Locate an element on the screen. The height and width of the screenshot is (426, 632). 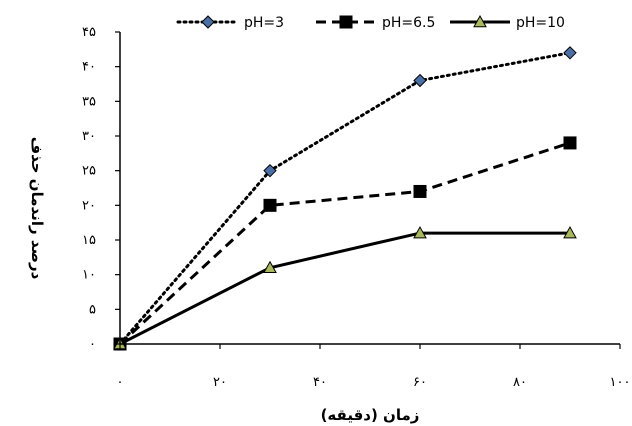
y-tick-label: ۱۵ is located at coordinates (89, 240).